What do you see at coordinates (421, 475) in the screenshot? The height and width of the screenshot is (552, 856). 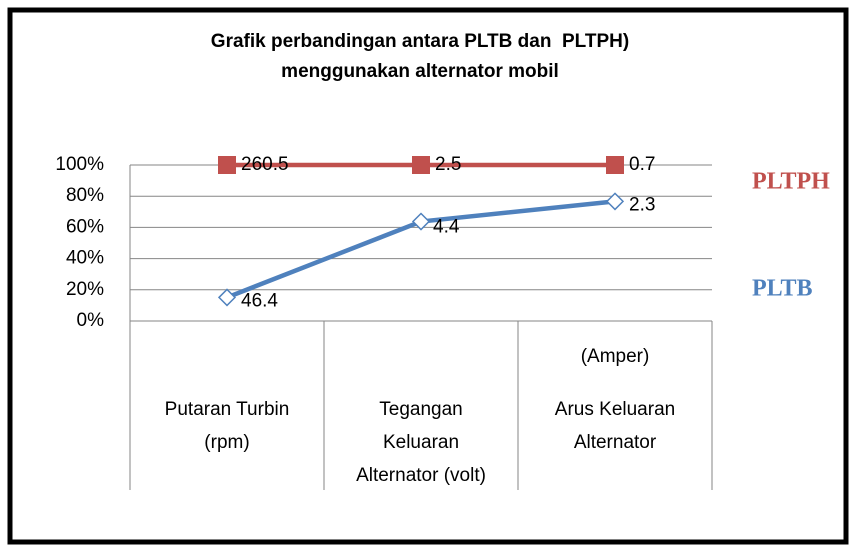 I see `x-tick-label: Alternator (volt)` at bounding box center [421, 475].